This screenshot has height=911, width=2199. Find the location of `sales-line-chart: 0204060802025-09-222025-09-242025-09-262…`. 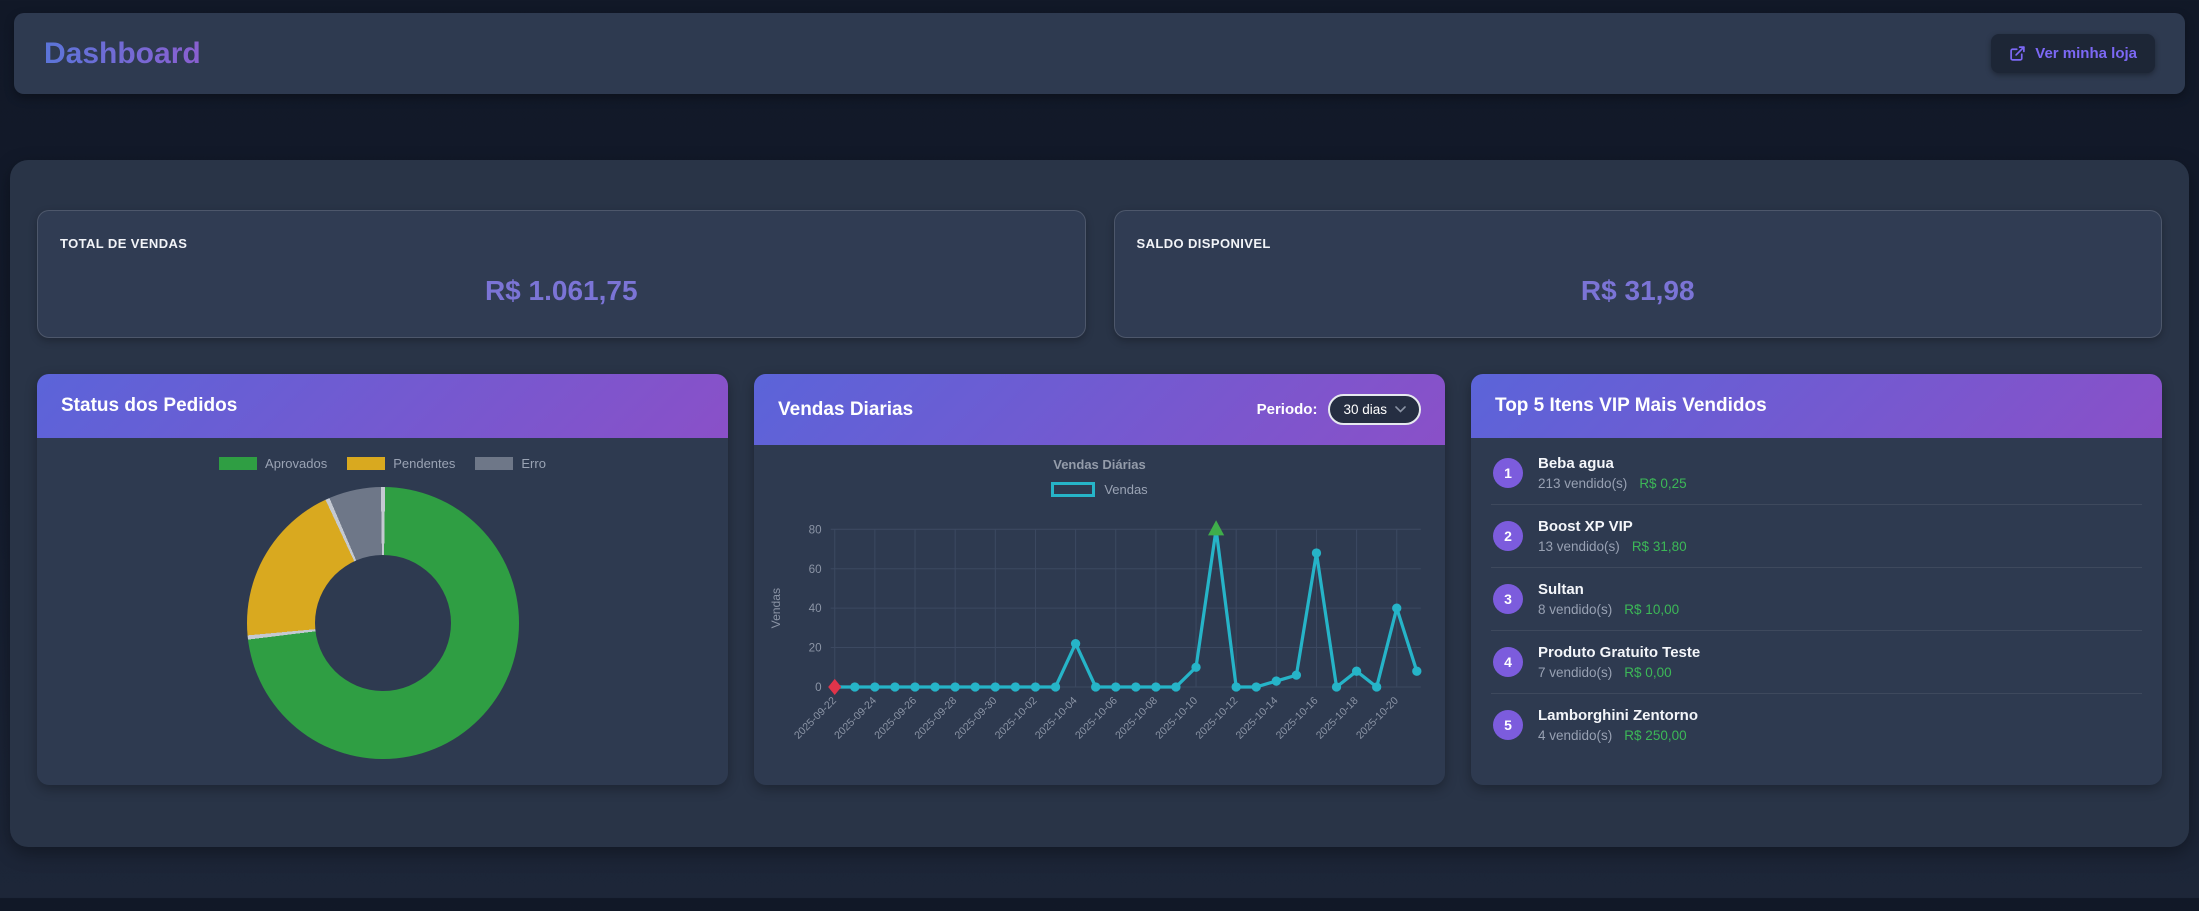

sales-line-chart: 0204060802025-09-222025-09-242025-09-262… is located at coordinates (1095, 631).